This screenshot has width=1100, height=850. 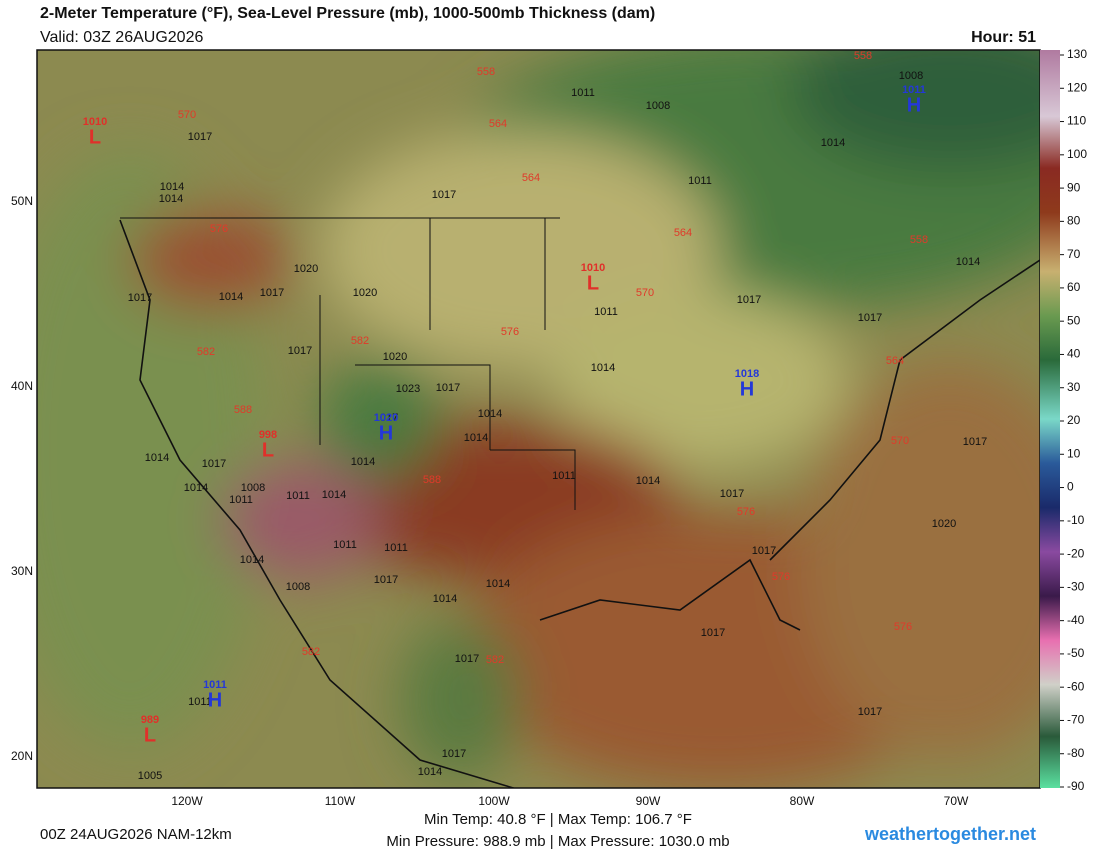 What do you see at coordinates (121, 37) in the screenshot?
I see `valid-time: Valid: 03Z 26AUG2026` at bounding box center [121, 37].